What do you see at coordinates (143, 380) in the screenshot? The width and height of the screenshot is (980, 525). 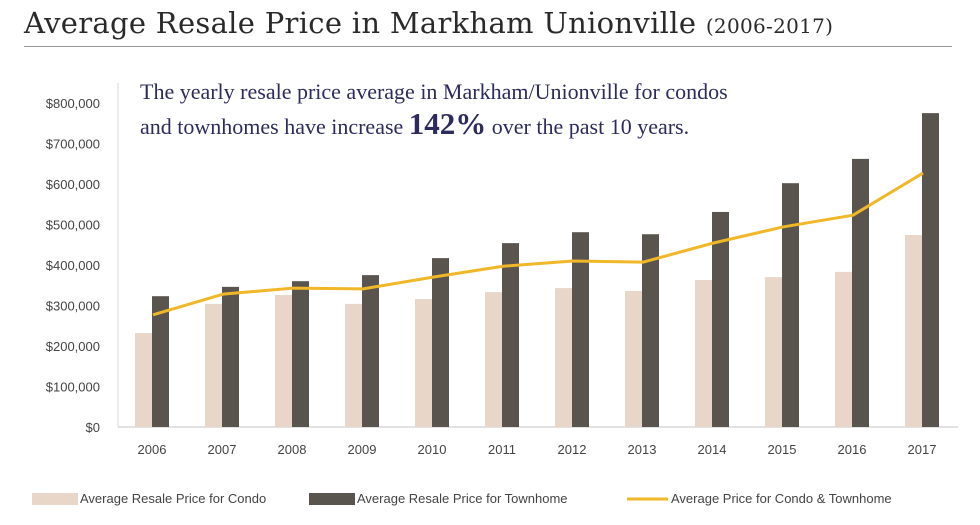 I see `bar-condo-2006` at bounding box center [143, 380].